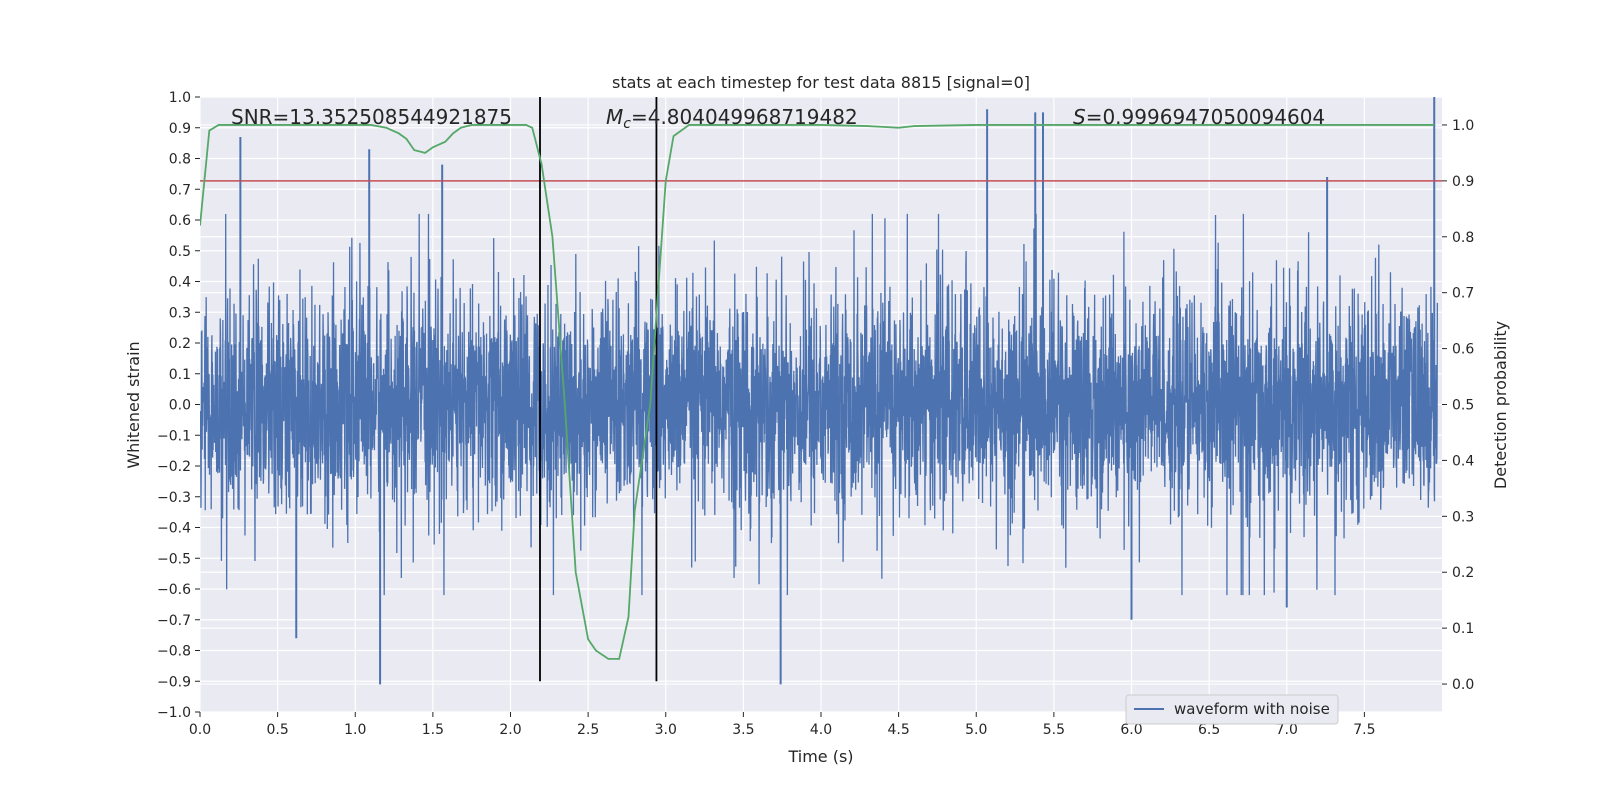 This screenshot has width=1600, height=800. What do you see at coordinates (820, 756) in the screenshot?
I see `x-axis-label: Time (s)` at bounding box center [820, 756].